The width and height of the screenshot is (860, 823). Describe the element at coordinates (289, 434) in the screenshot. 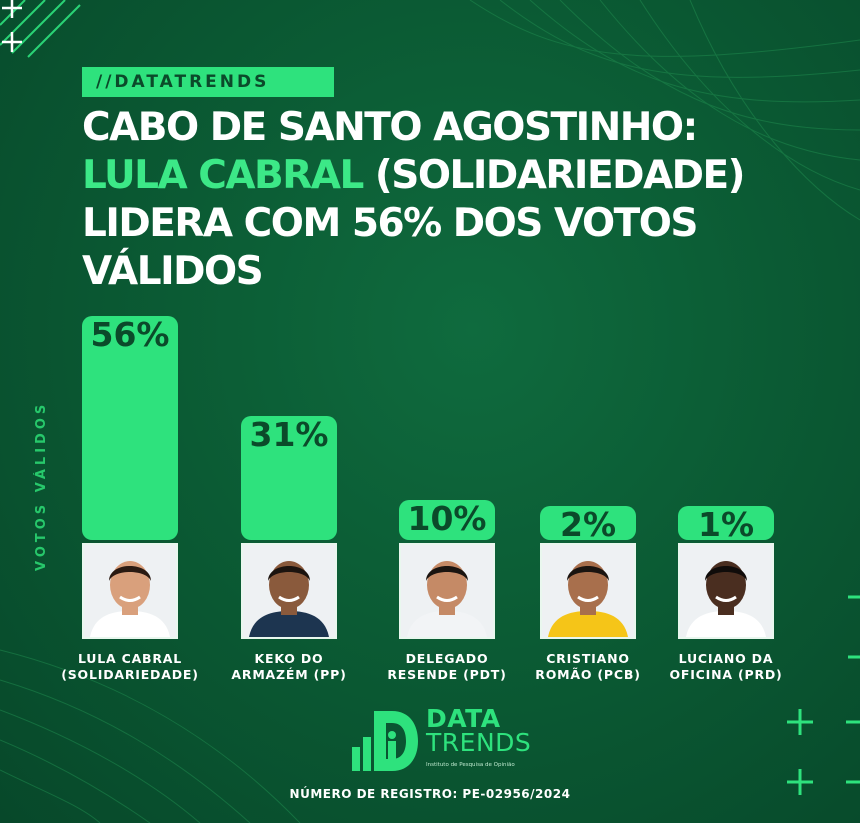

I see `bar-value-label-2: 31%` at that location.